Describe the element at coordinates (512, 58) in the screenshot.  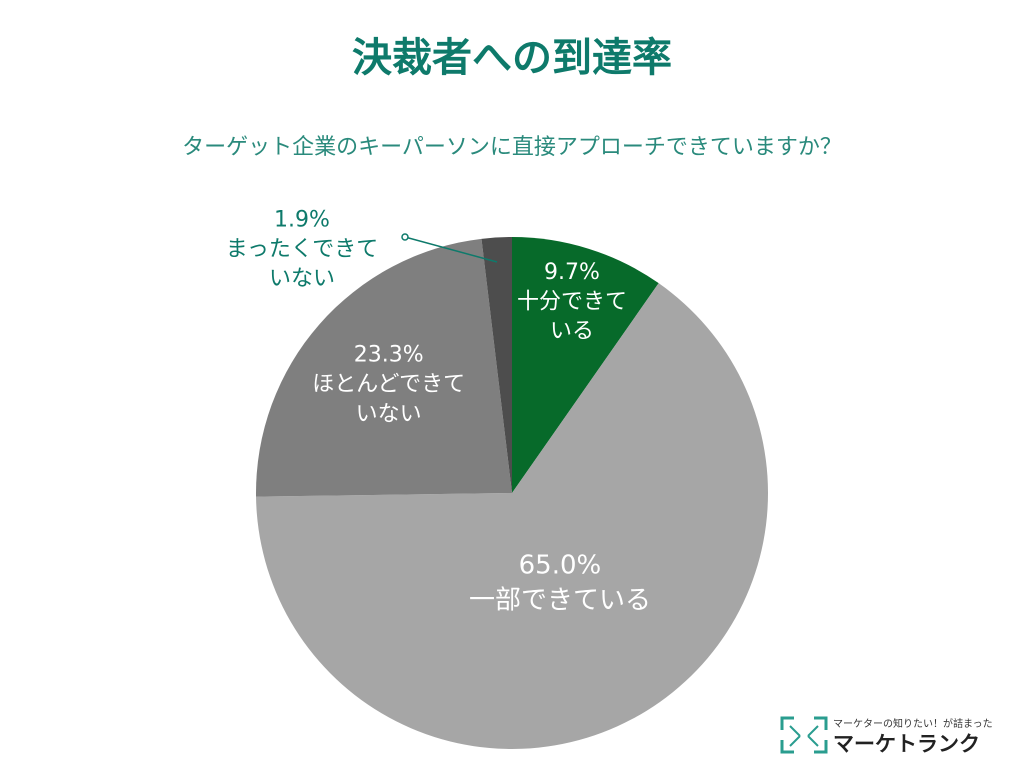
I see `chart-title: 決裁者への到達率` at that location.